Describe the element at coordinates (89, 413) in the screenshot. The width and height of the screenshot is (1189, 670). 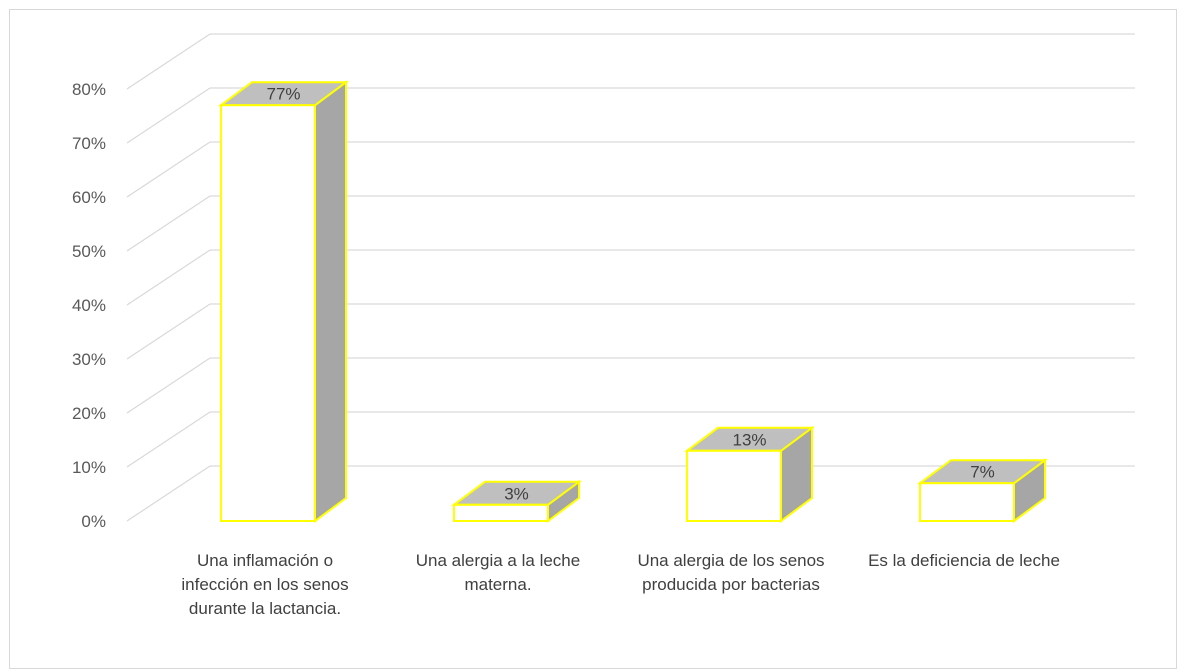
I see `y-tick-label: 20%` at that location.